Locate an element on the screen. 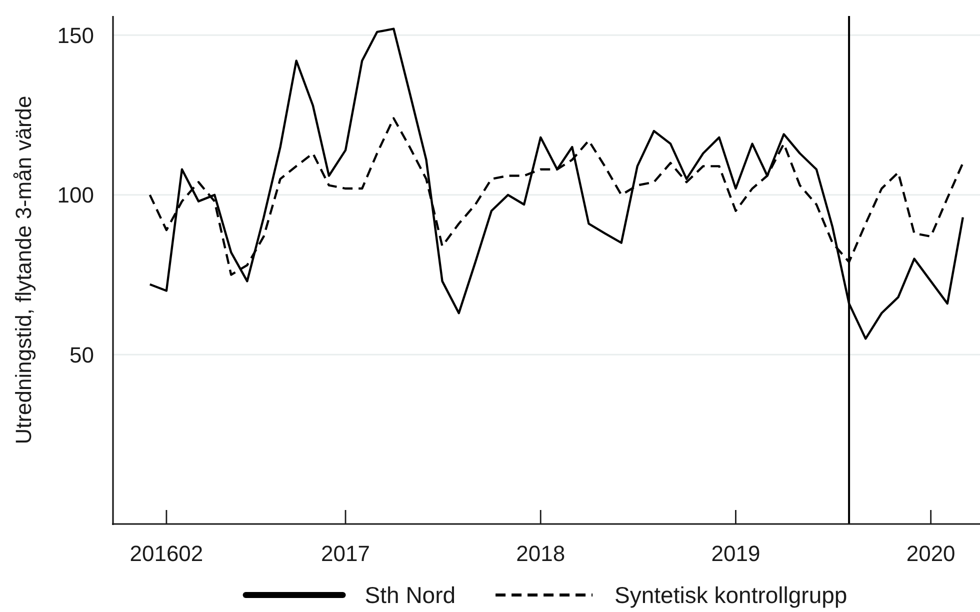 Image resolution: width=980 pixels, height=612 pixels. y-tick-label: 100 is located at coordinates (75, 195).